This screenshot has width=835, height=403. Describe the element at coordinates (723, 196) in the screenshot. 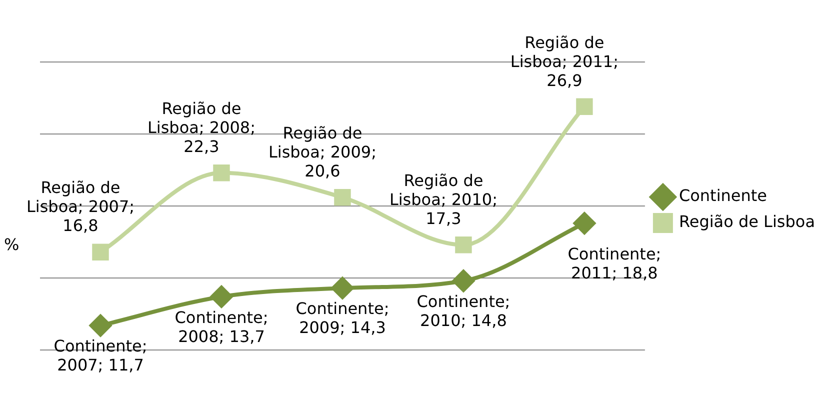

I see `legend-label: Continente` at that location.